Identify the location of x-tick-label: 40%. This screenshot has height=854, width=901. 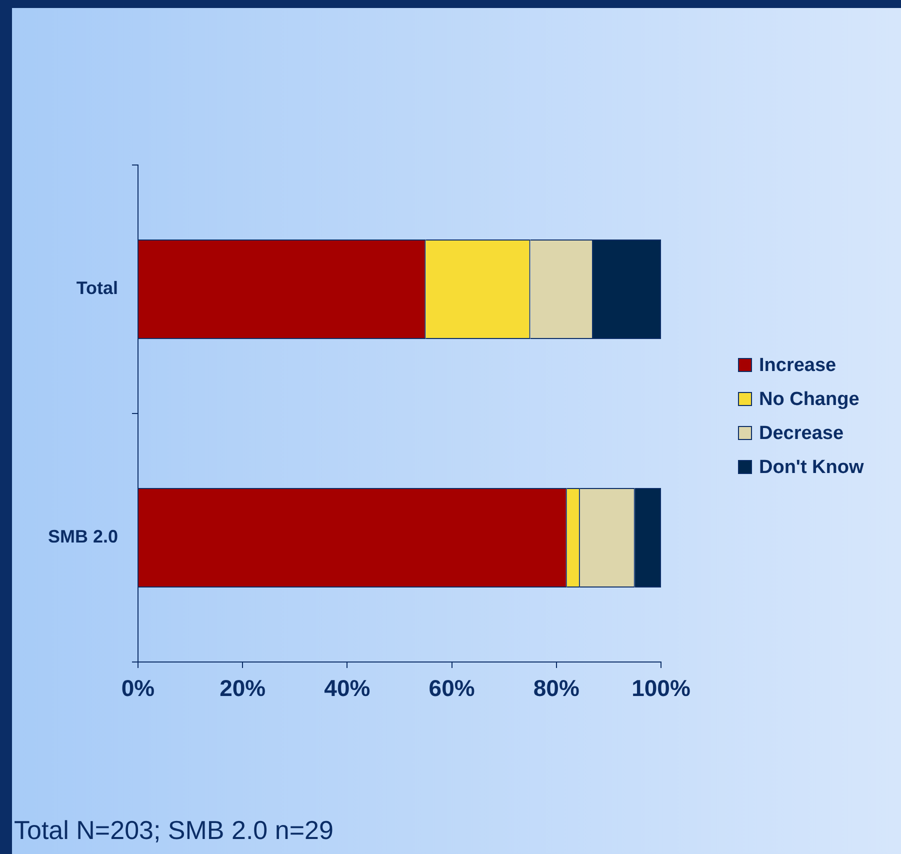
(347, 688).